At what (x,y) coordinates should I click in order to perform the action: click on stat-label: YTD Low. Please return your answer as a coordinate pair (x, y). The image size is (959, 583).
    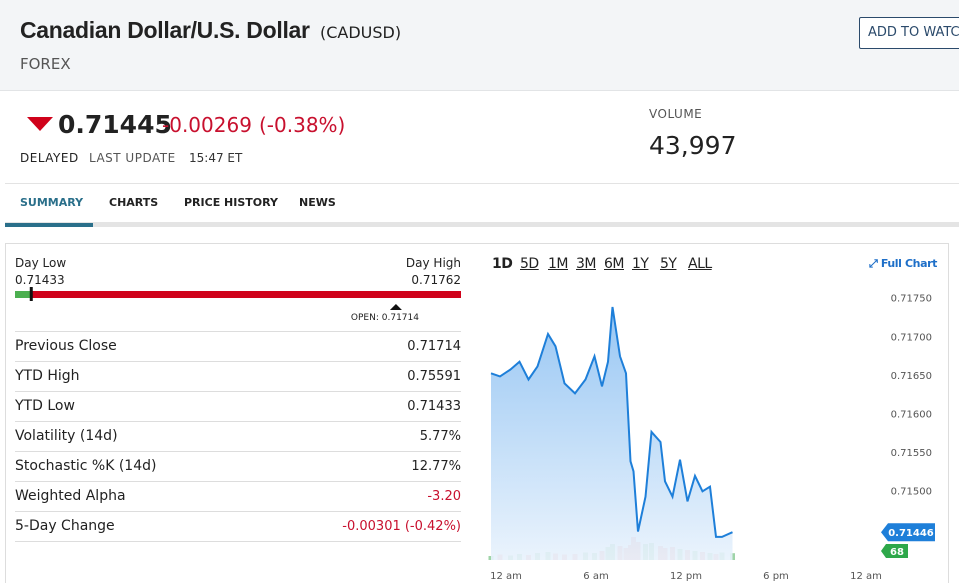
    Looking at the image, I should click on (45, 406).